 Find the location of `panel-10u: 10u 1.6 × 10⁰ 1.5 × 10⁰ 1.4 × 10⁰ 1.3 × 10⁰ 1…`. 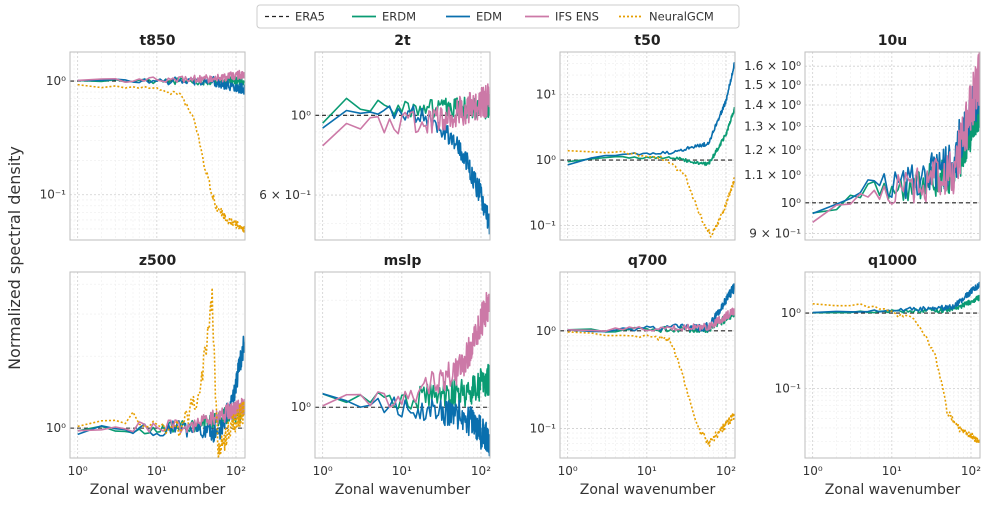

panel-10u: 10u 1.6 × 10⁰ 1.5 × 10⁰ 1.4 × 10⁰ 1.3 × 10⁰ 1… is located at coordinates (862, 137).